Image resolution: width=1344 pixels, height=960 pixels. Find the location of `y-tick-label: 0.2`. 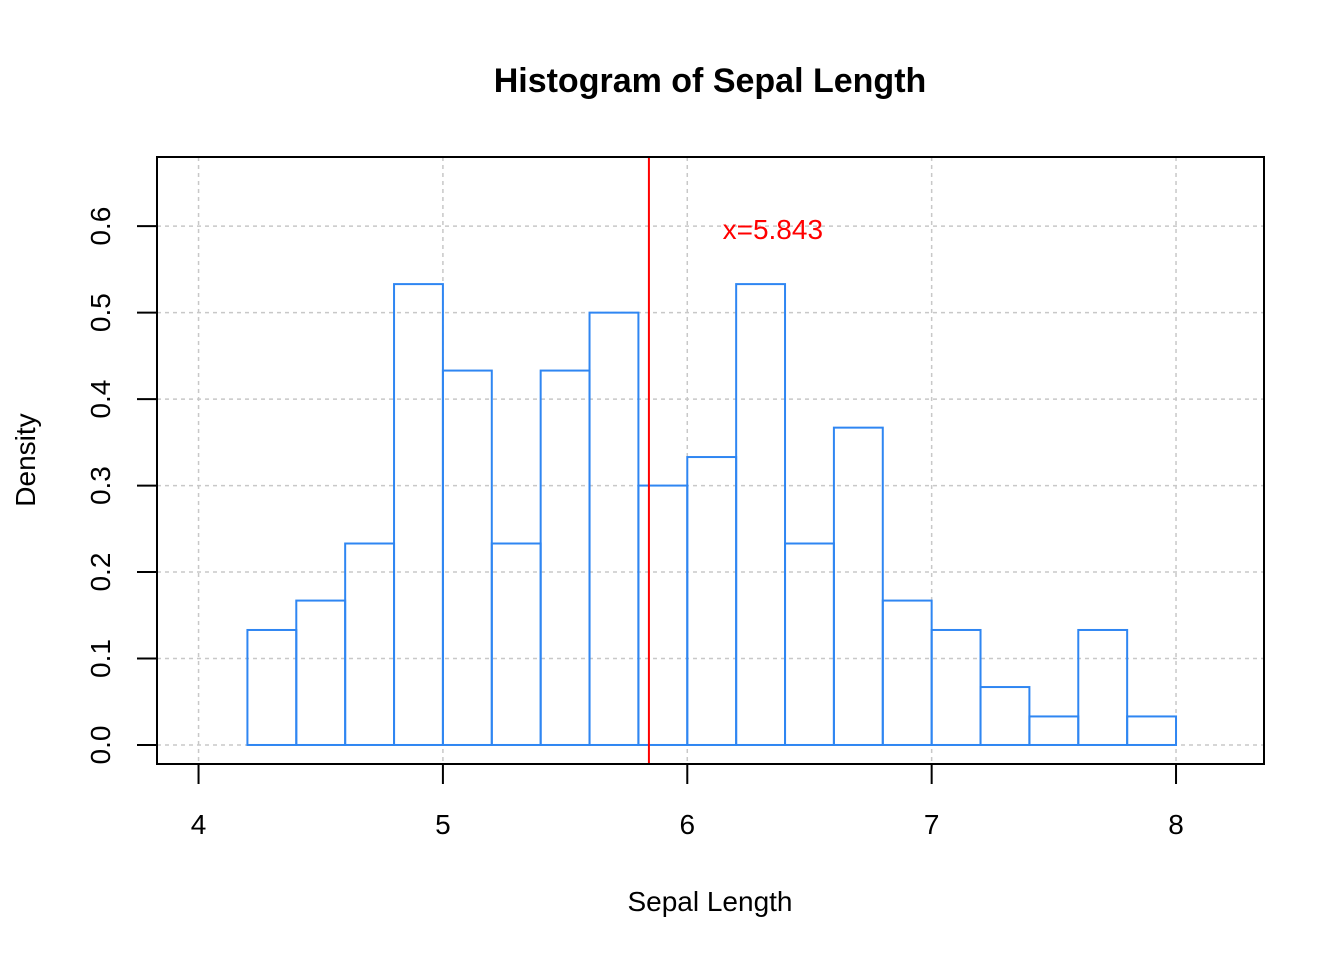

y-tick-label: 0.2 is located at coordinates (100, 572).